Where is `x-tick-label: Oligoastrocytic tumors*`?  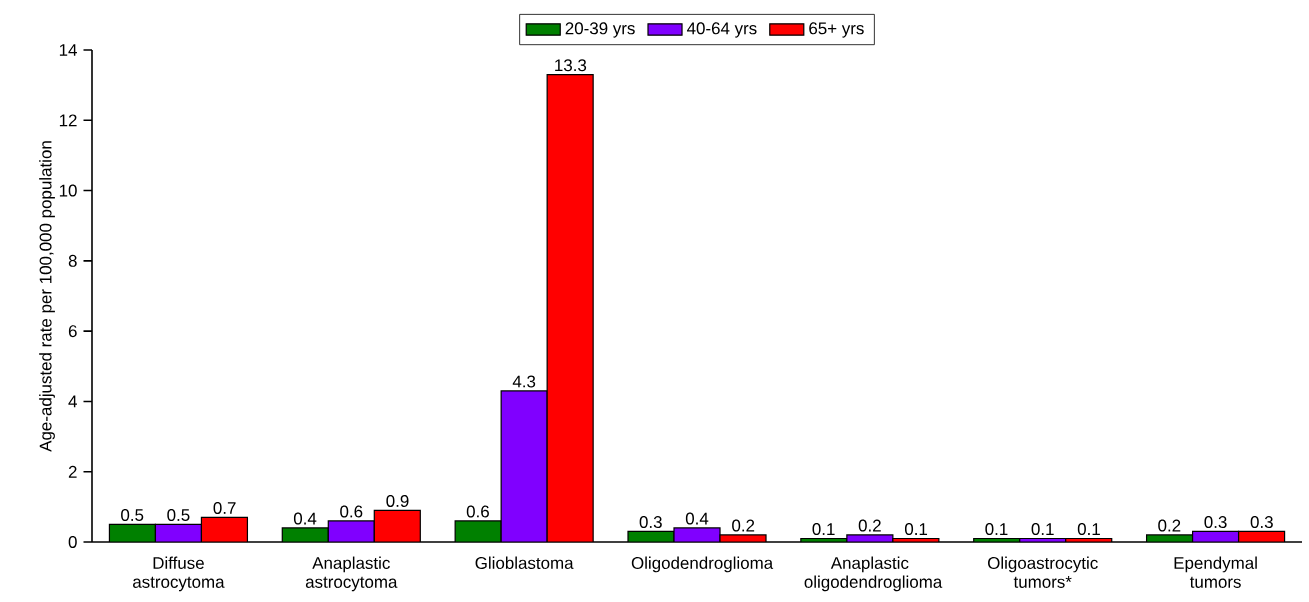
x-tick-label: Oligoastrocytic tumors* is located at coordinates (1043, 572).